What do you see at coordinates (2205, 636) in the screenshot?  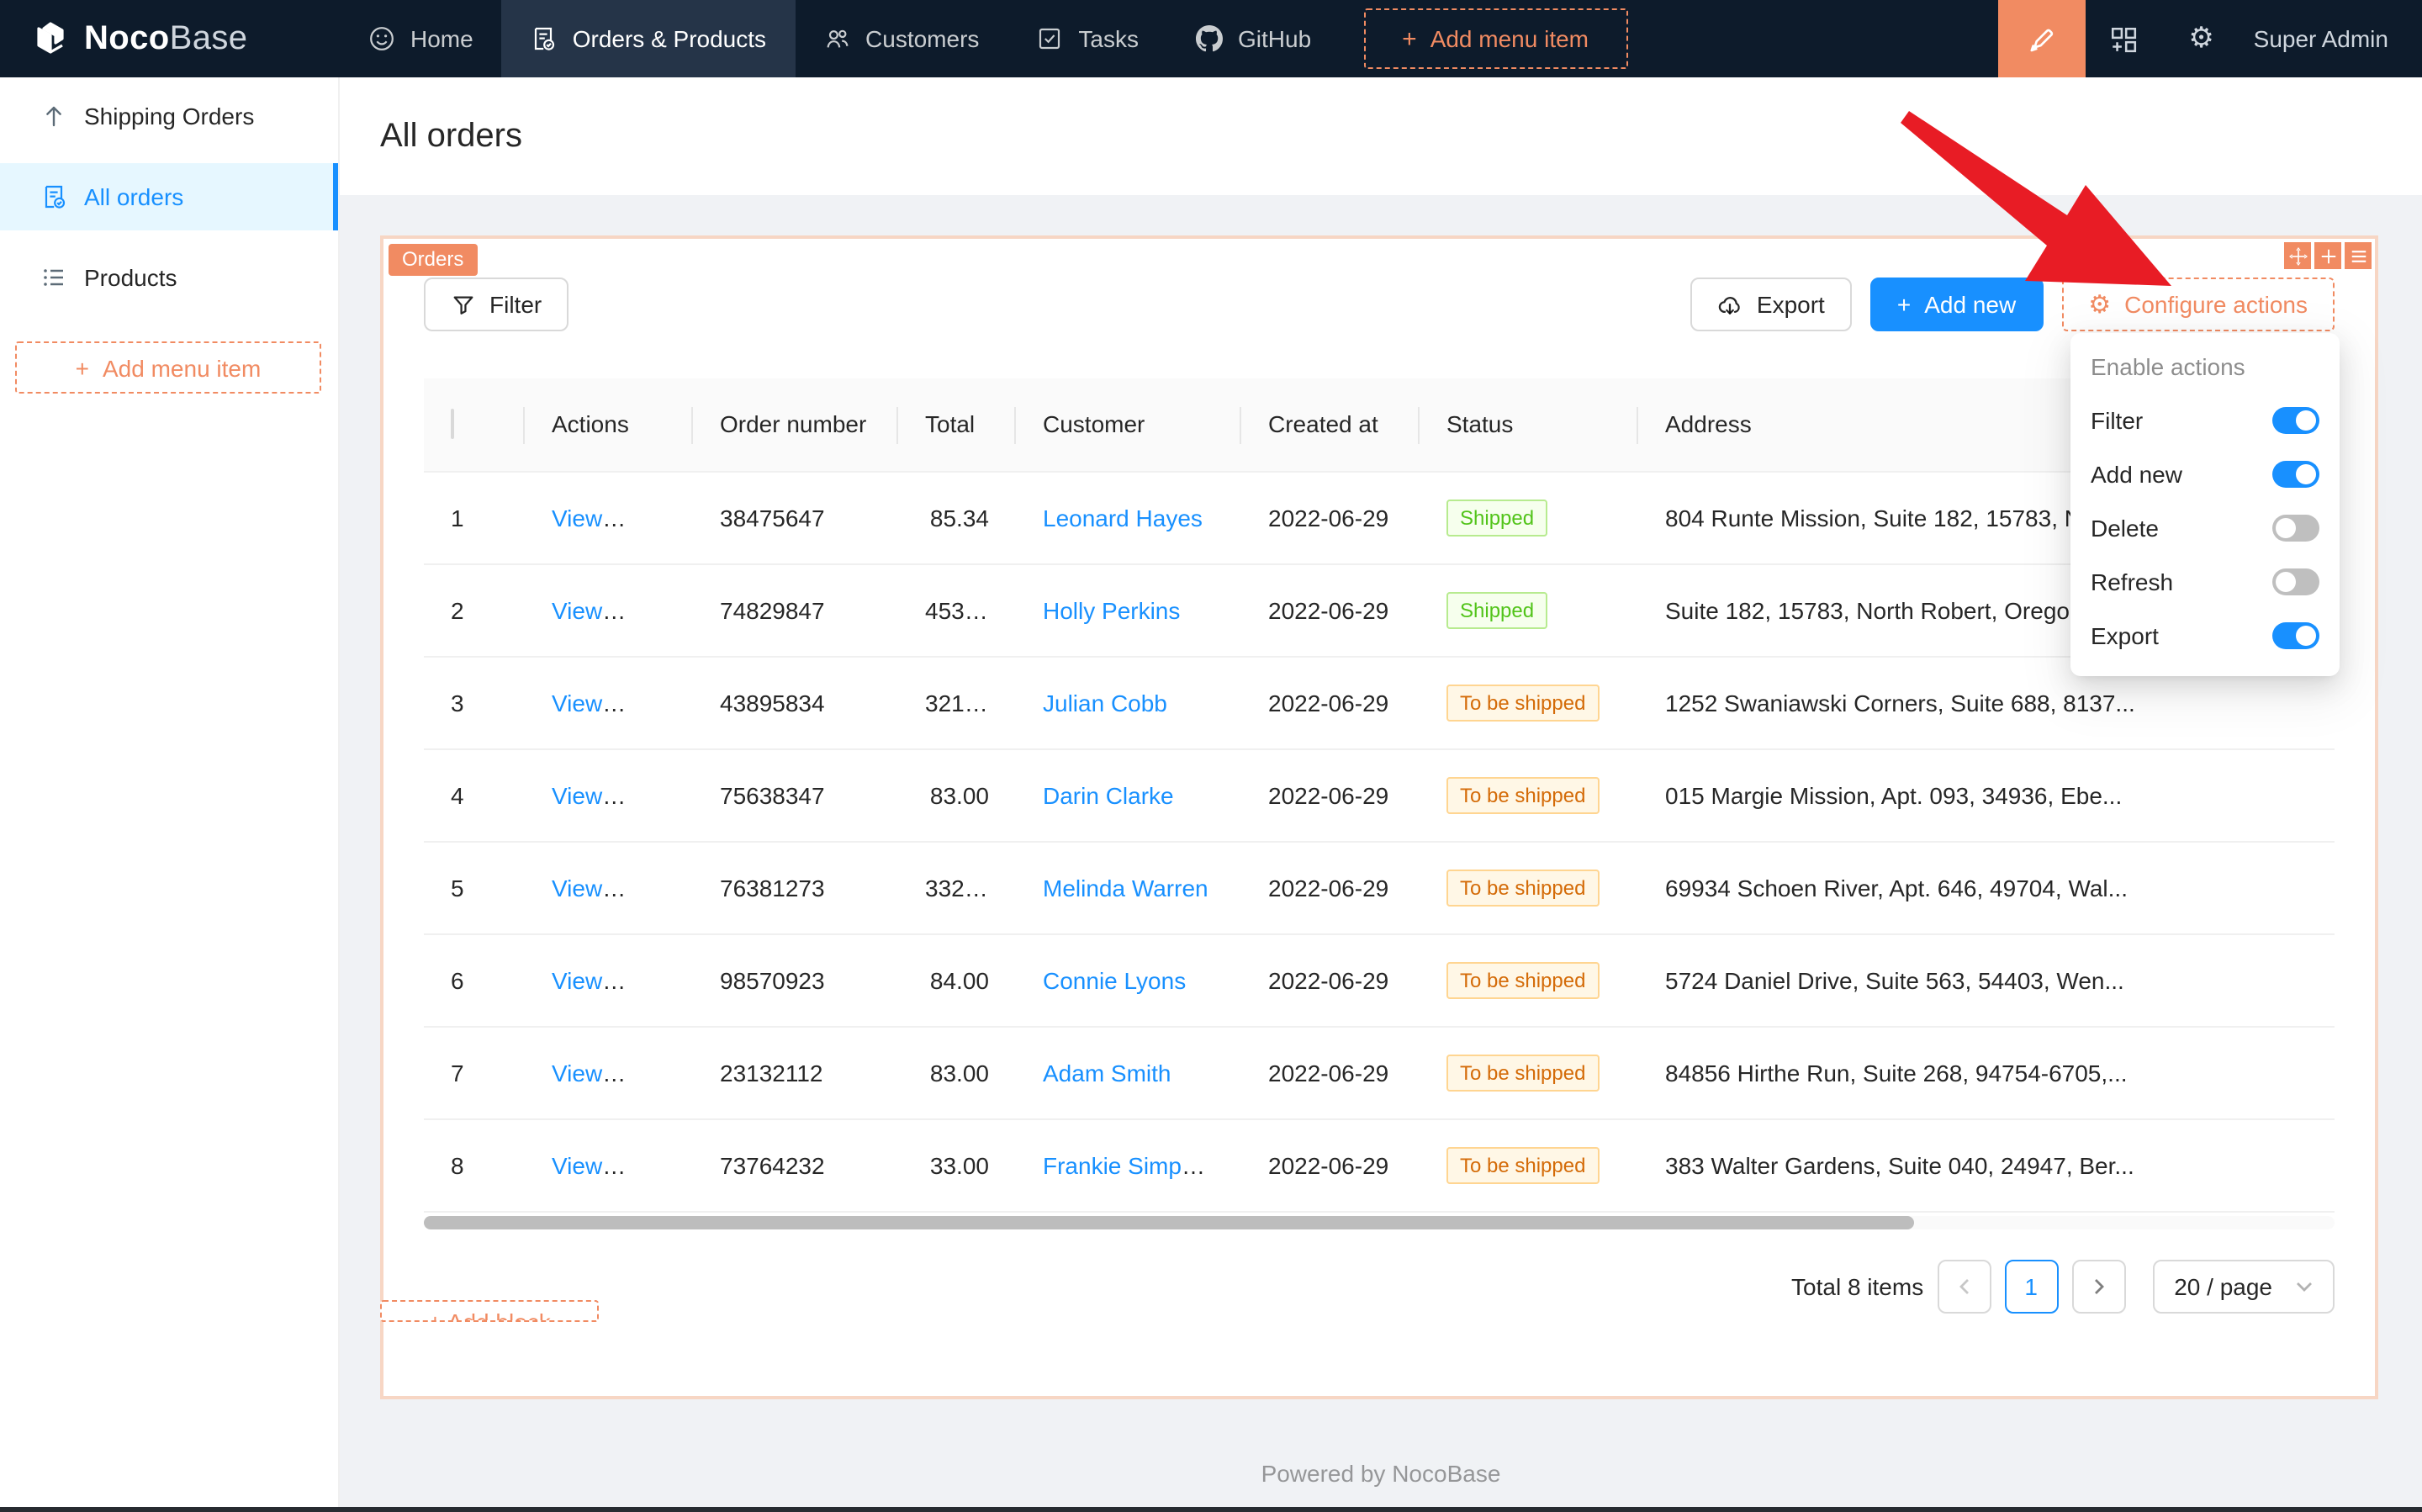 I see `enable-action-item-export: Export` at bounding box center [2205, 636].